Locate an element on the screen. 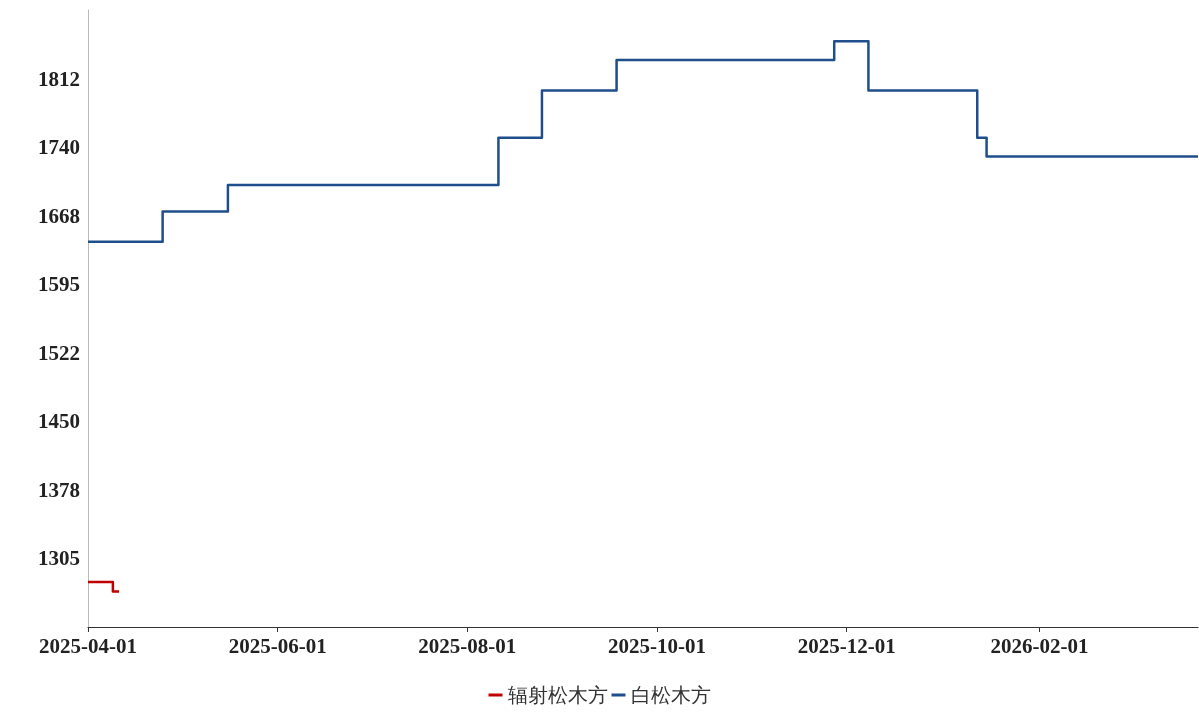 The image size is (1199, 714). y-tick-label: 1740 is located at coordinates (59, 147).